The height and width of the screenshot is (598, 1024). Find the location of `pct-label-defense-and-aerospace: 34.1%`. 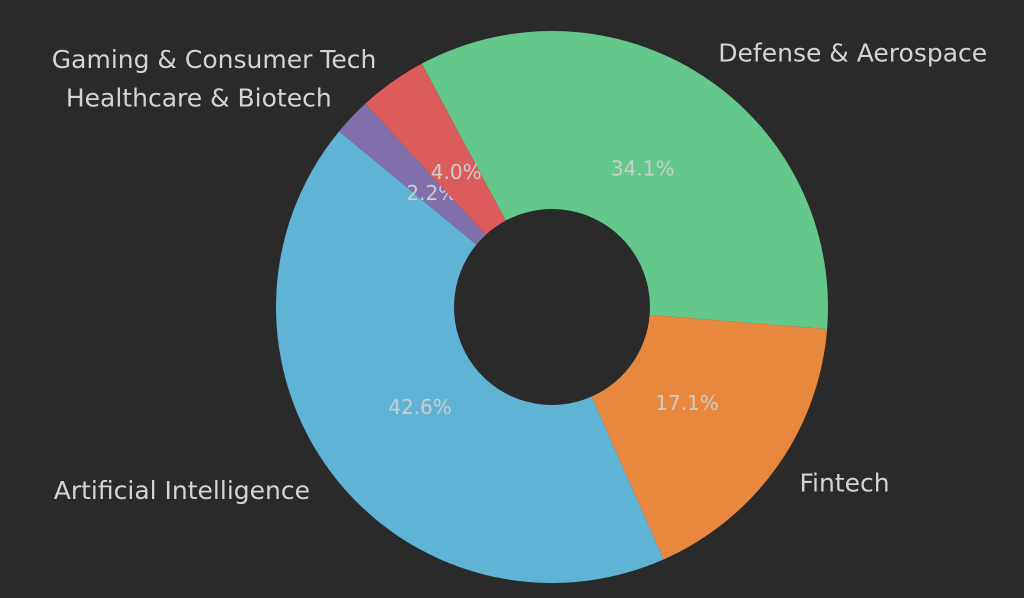

pct-label-defense-and-aerospace: 34.1% is located at coordinates (643, 169).